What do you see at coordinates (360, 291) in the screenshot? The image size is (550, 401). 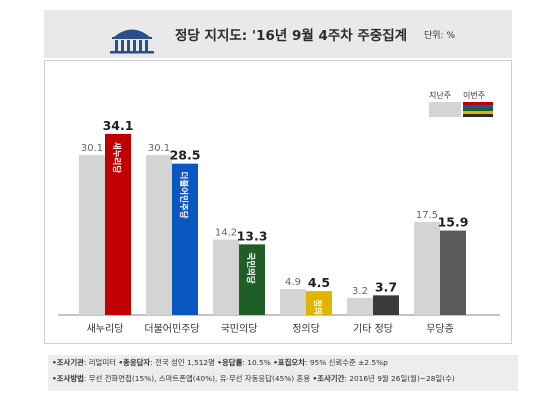 I see `data-label-prev: 3.2` at bounding box center [360, 291].